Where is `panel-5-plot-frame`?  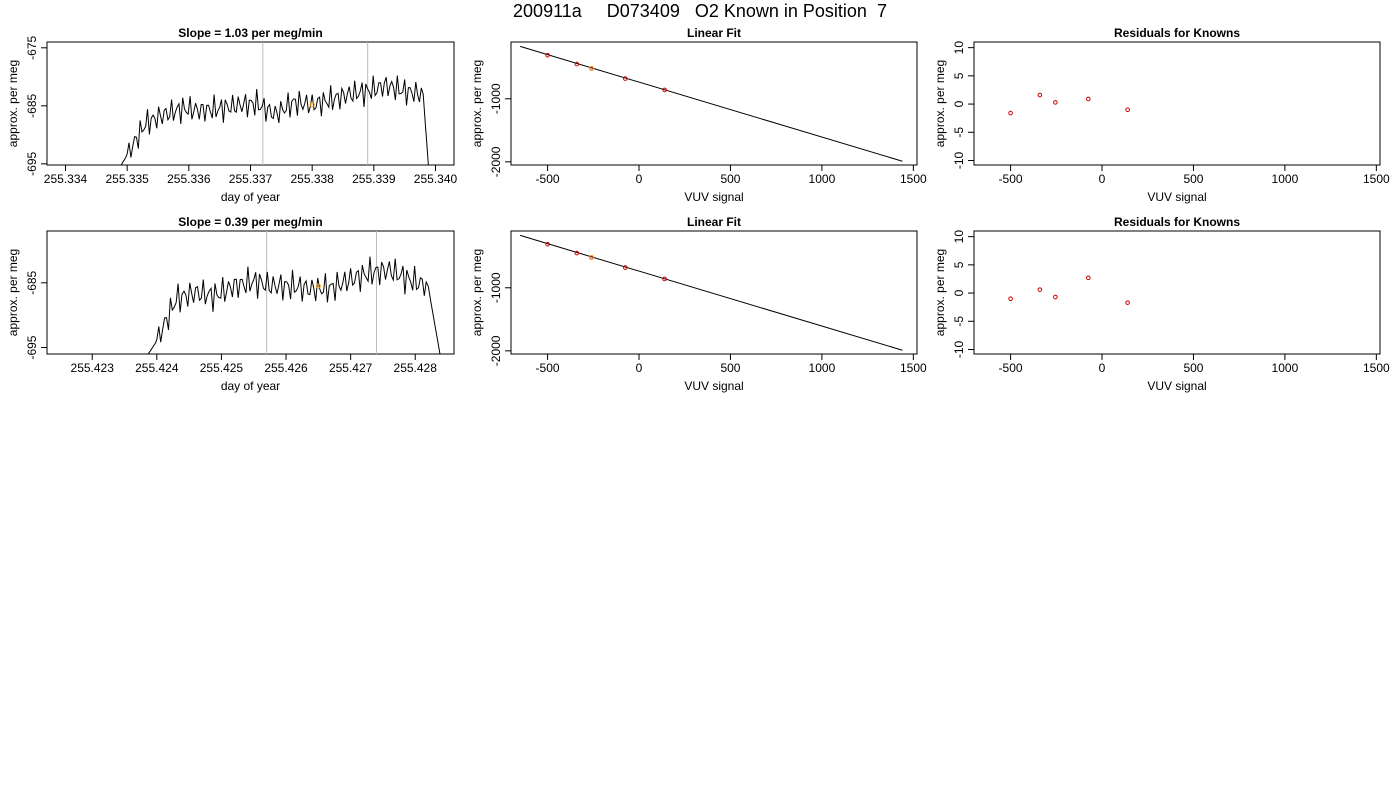
panel-5-plot-frame is located at coordinates (714, 292).